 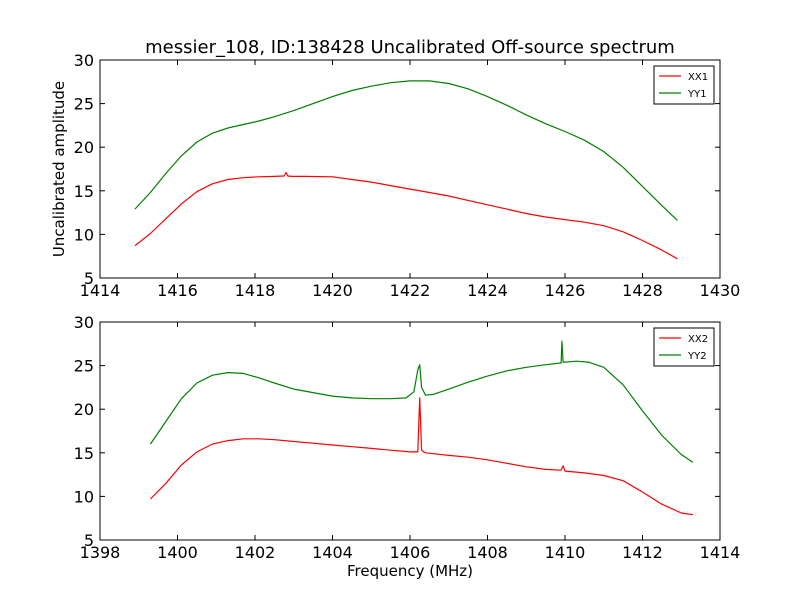 What do you see at coordinates (642, 552) in the screenshot?
I see `bottom-x-tick-label: 1412` at bounding box center [642, 552].